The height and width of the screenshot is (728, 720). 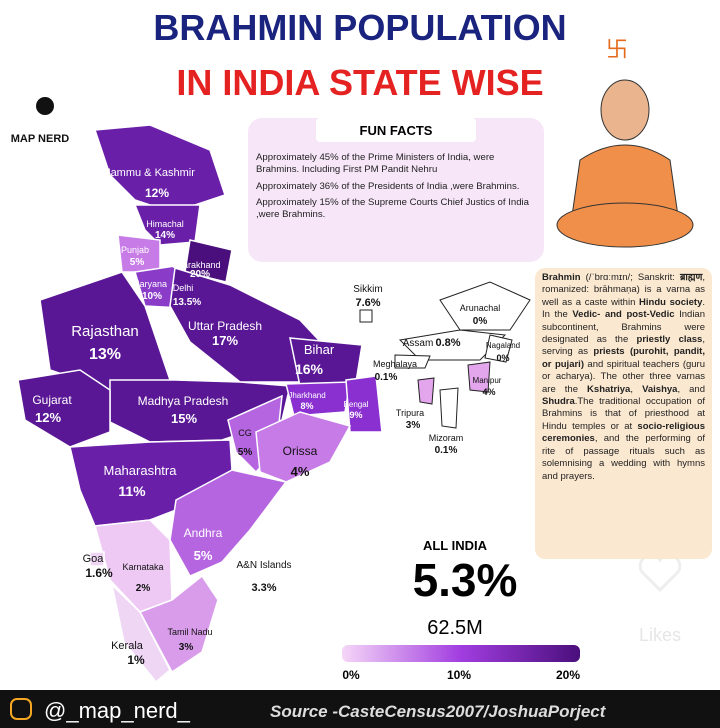 What do you see at coordinates (617, 49) in the screenshot?
I see `svg-text: 卐` at bounding box center [617, 49].